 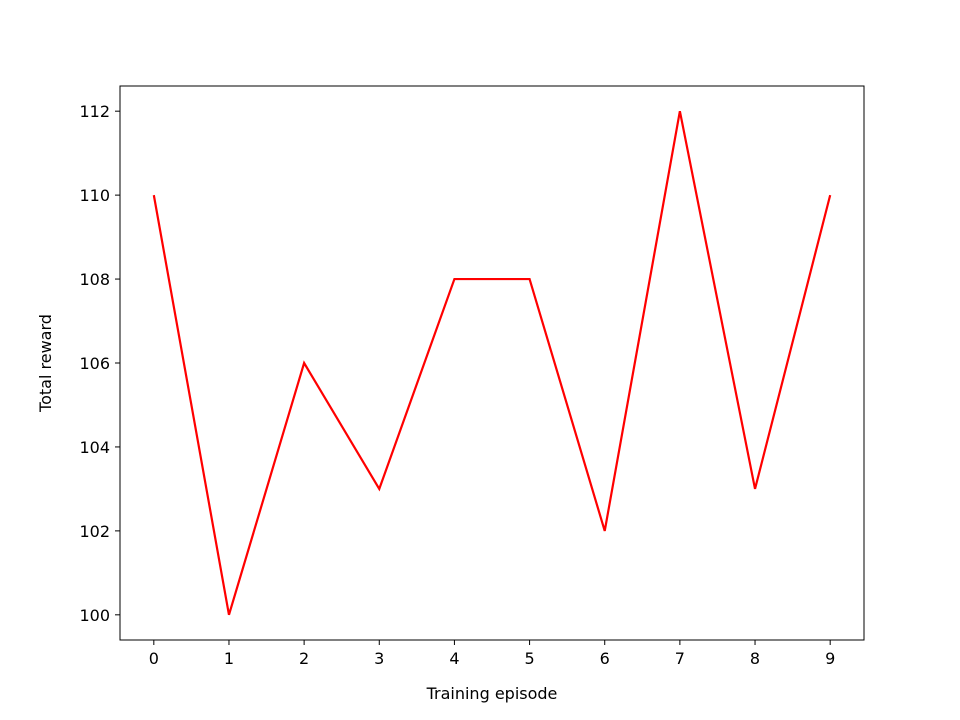 I want to click on x-tick-label: 5, so click(x=529, y=658).